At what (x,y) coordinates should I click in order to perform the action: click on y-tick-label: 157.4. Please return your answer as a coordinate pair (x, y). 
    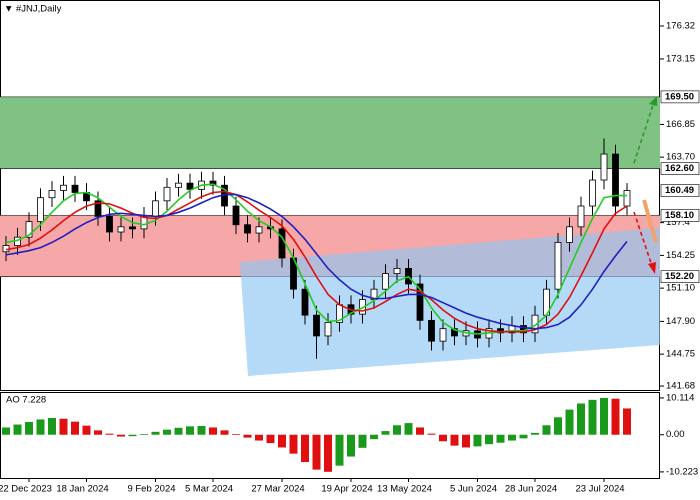
    Looking at the image, I should click on (678, 222).